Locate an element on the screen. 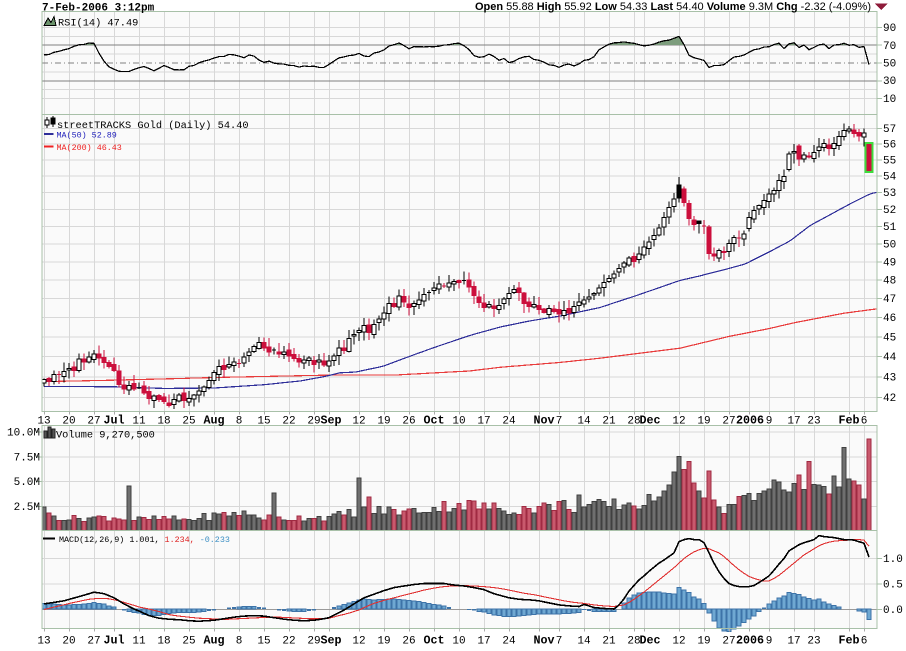 The image size is (906, 651). svg-text: 0.5 is located at coordinates (893, 586).